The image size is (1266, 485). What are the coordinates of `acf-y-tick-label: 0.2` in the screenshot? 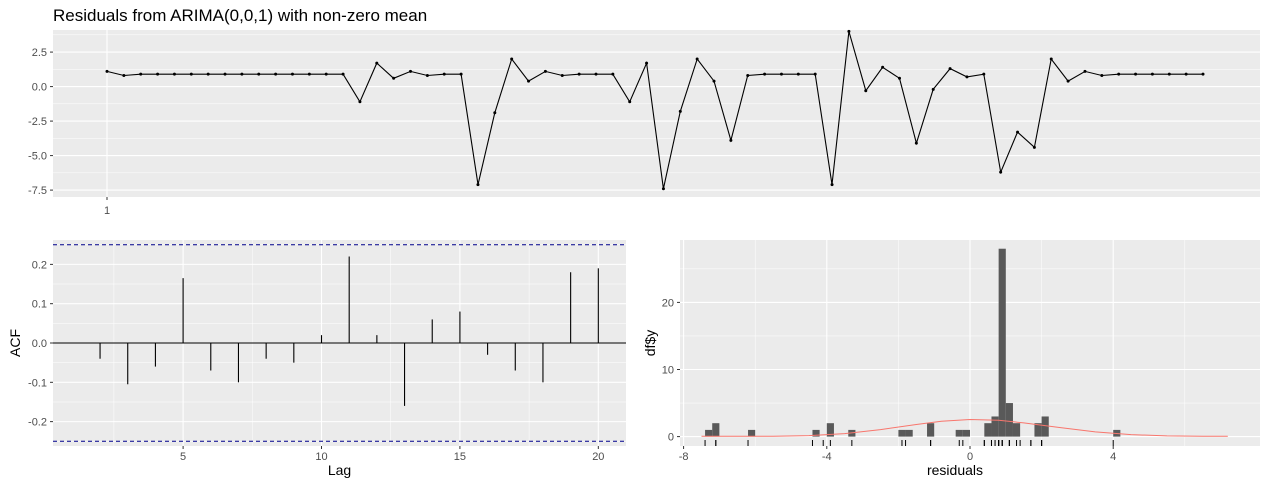 It's located at (39, 265).